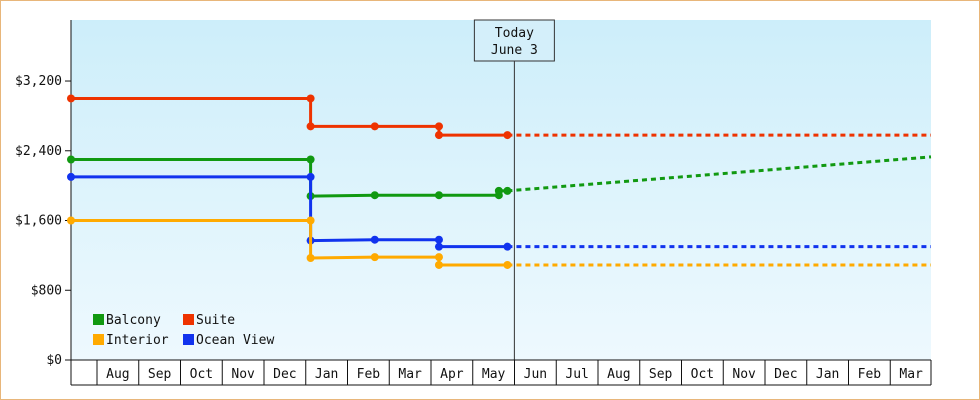 The height and width of the screenshot is (400, 980). What do you see at coordinates (133, 320) in the screenshot?
I see `legend-label: Balcony` at bounding box center [133, 320].